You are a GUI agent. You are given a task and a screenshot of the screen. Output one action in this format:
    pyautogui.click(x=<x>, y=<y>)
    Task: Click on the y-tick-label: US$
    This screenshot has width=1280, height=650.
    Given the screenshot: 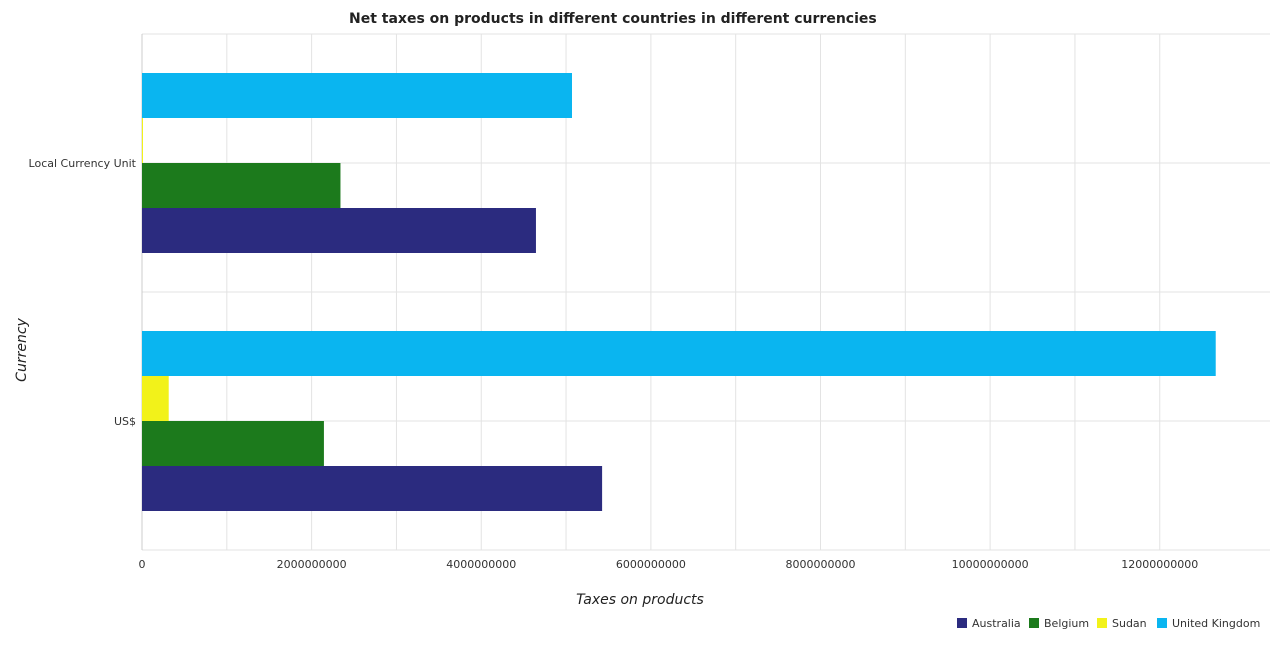 What is the action you would take?
    pyautogui.click(x=125, y=421)
    